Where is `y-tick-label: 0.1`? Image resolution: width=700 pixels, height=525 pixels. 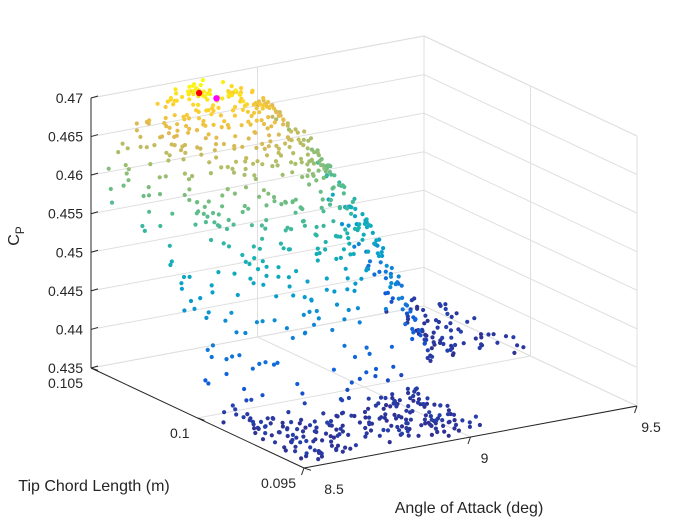
y-tick-label: 0.1 is located at coordinates (180, 433).